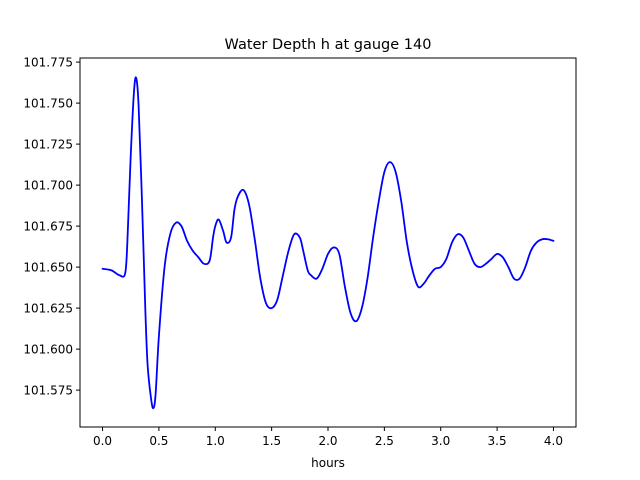 The height and width of the screenshot is (480, 640). What do you see at coordinates (48, 104) in the screenshot?
I see `y-tick-label: 101.750` at bounding box center [48, 104].